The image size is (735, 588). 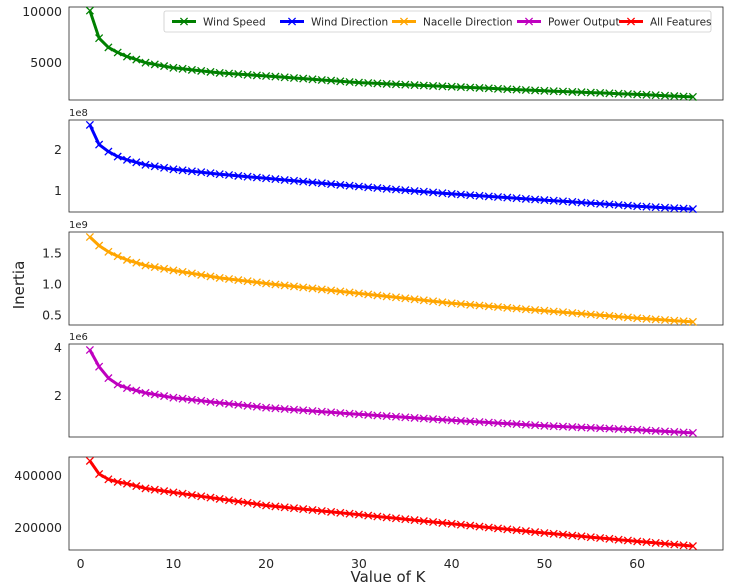 I want to click on x-tick-label: 60, so click(x=637, y=563).